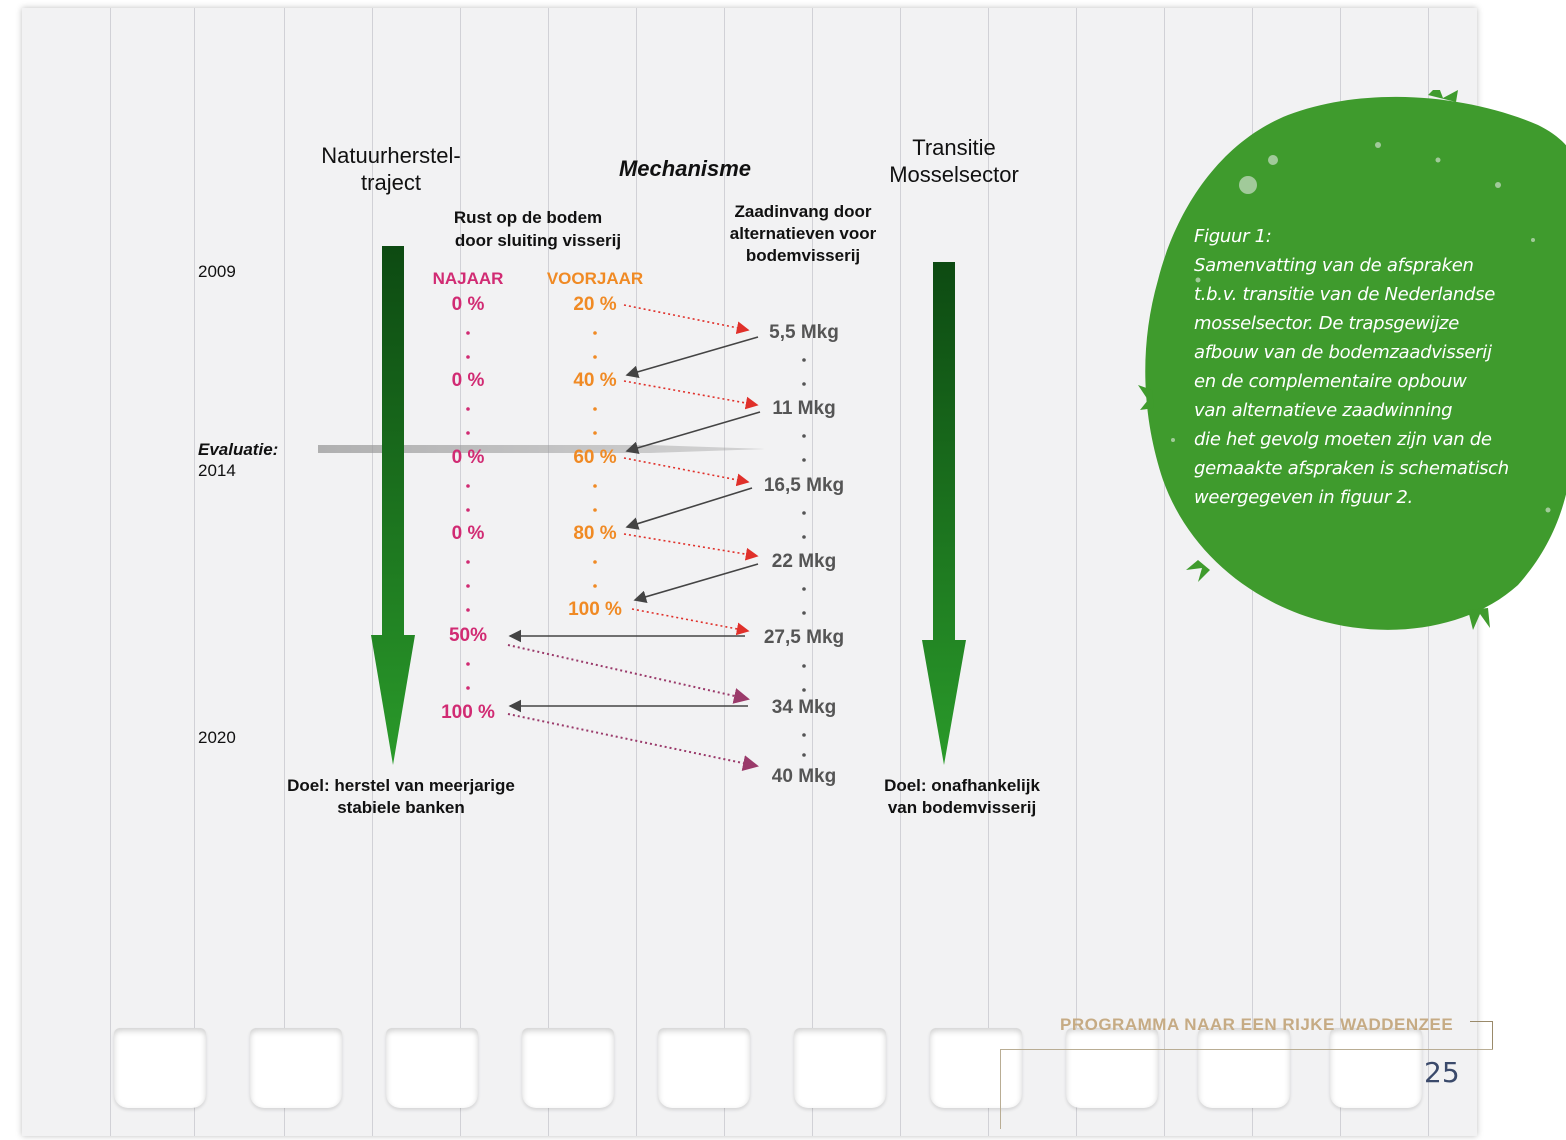 The height and width of the screenshot is (1140, 1566). What do you see at coordinates (962, 785) in the screenshot?
I see `goal-right-line-1: Doel: onafhankelijk` at bounding box center [962, 785].